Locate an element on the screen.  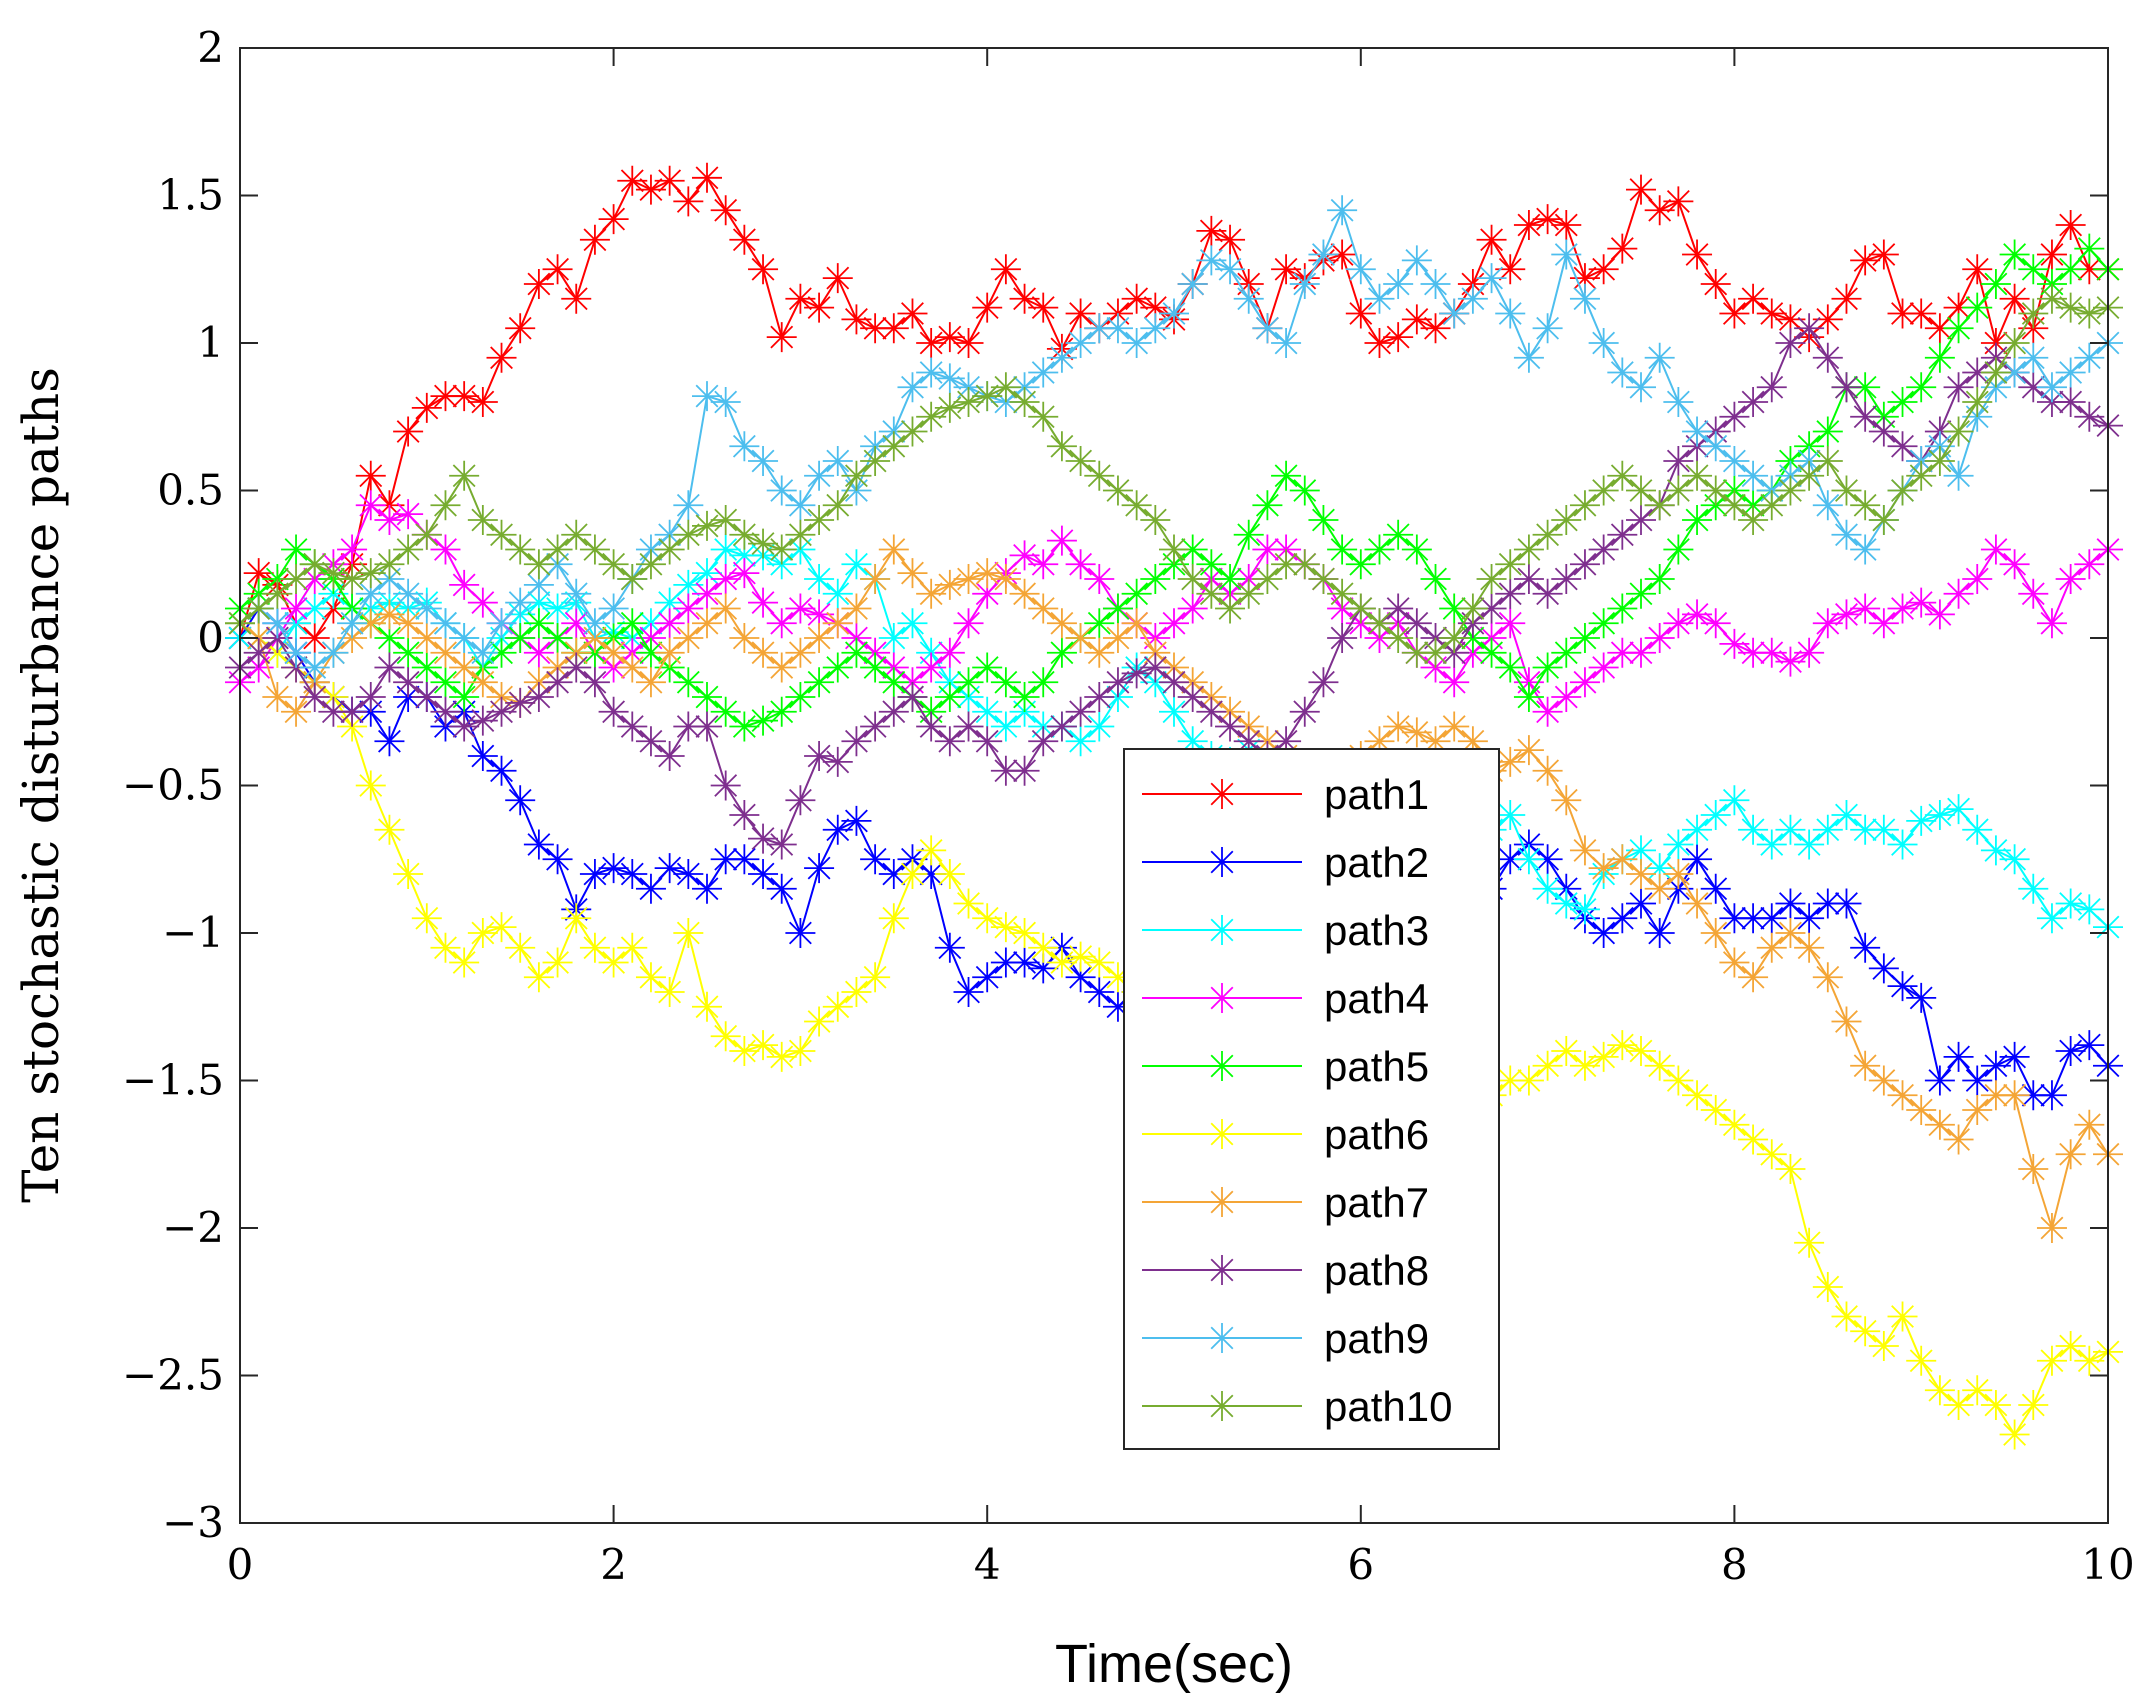
legend-label: path10 is located at coordinates (1388, 1406).